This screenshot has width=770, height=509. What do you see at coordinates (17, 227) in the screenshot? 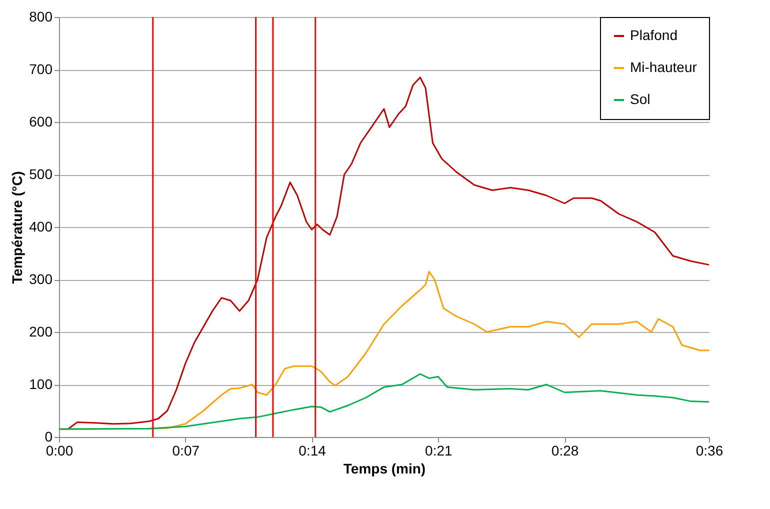
I see `y-axis-title: Température (°C)` at bounding box center [17, 227].